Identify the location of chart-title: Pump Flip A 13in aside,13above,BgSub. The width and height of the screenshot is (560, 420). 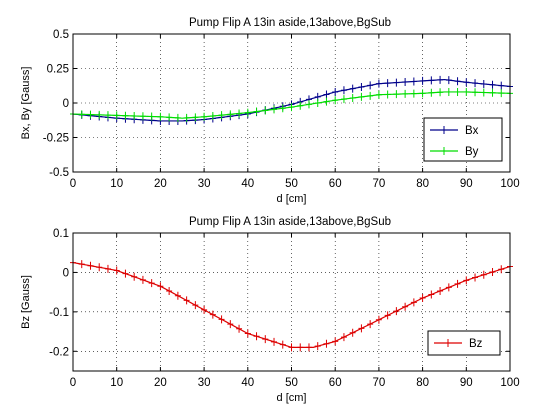
(290, 23).